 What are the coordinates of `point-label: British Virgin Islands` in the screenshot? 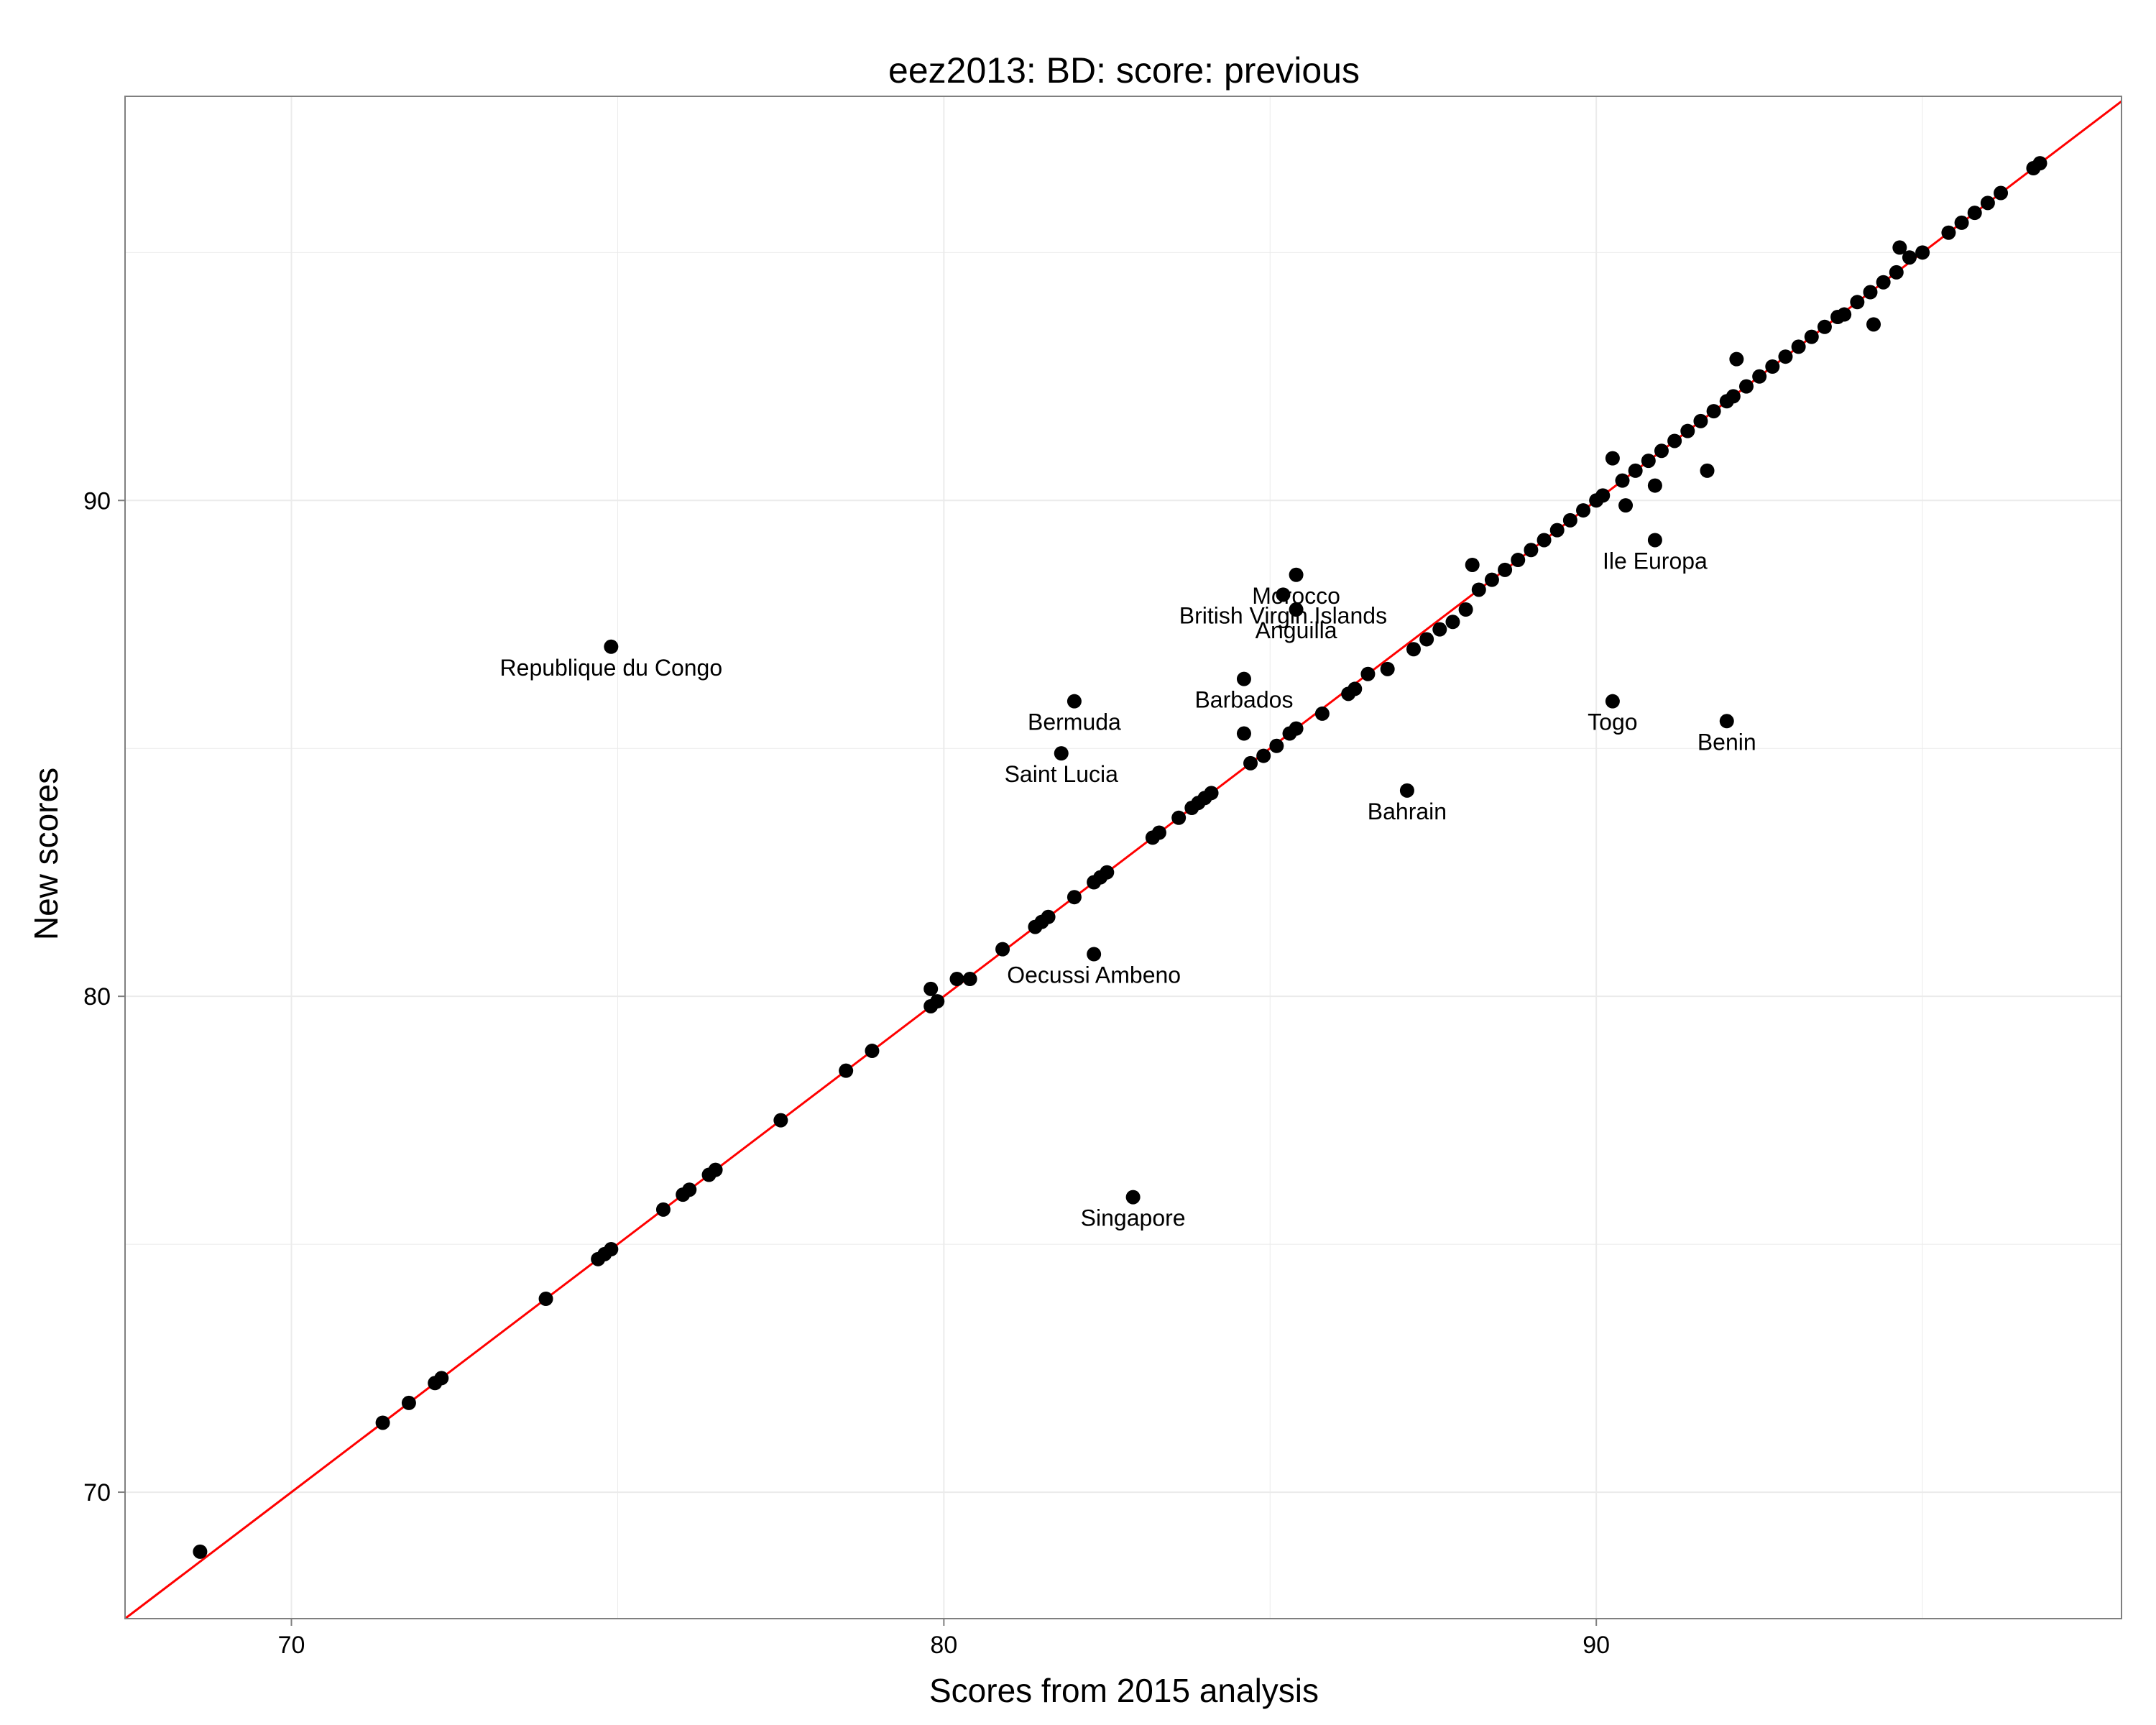 It's located at (1283, 615).